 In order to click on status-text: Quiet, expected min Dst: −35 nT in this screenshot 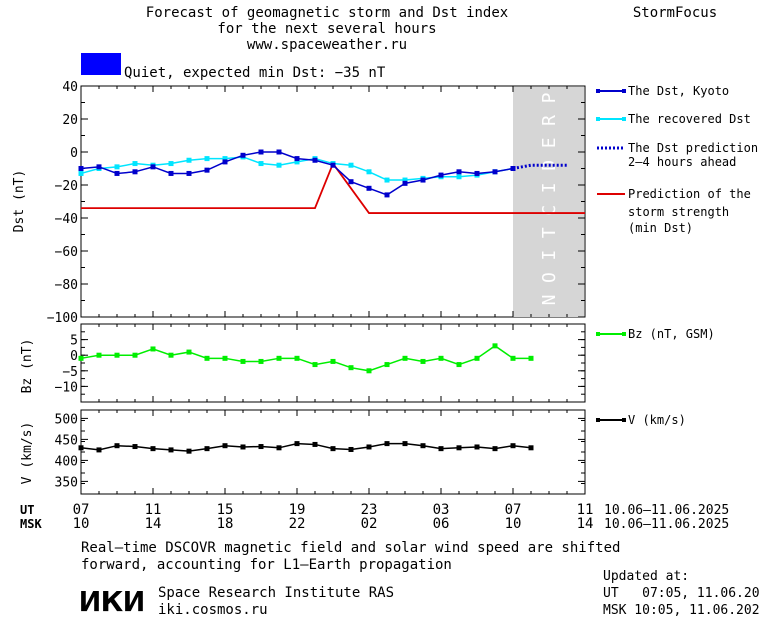, I will do `click(255, 73)`.